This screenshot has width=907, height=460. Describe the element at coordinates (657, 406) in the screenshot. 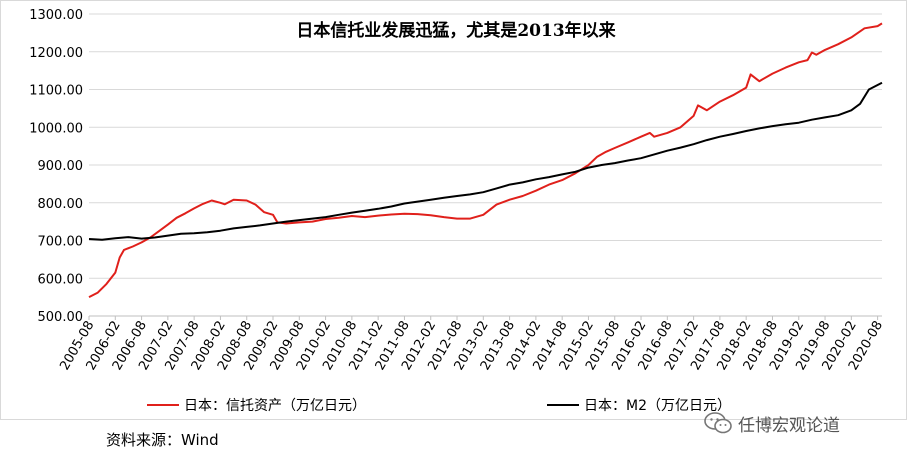

I see `legend-label: 日本：M2（万亿日元）` at that location.